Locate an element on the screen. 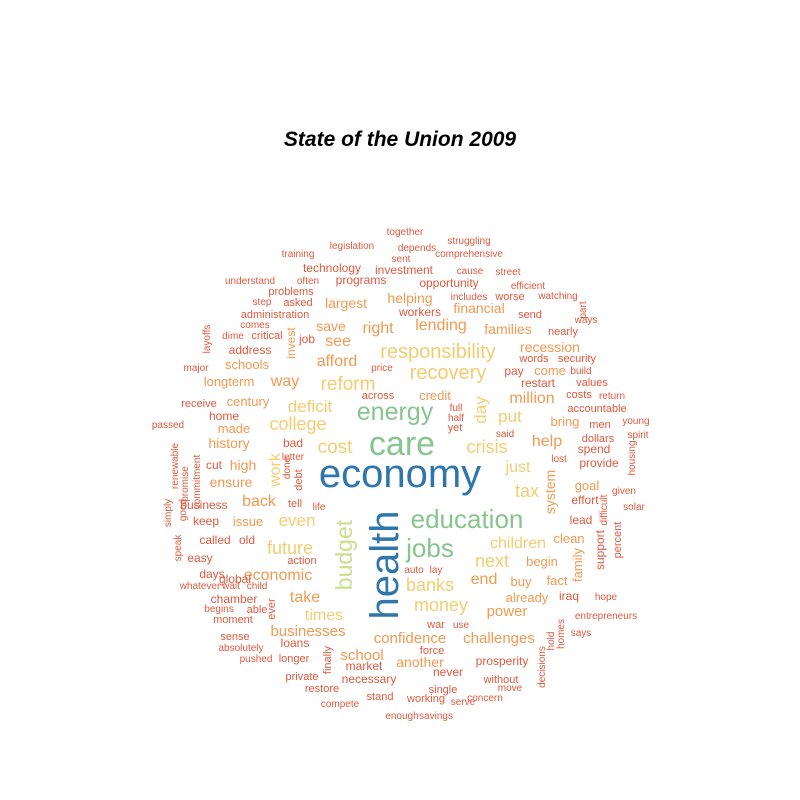 Image resolution: width=800 pixels, height=800 pixels. word-next: next is located at coordinates (492, 561).